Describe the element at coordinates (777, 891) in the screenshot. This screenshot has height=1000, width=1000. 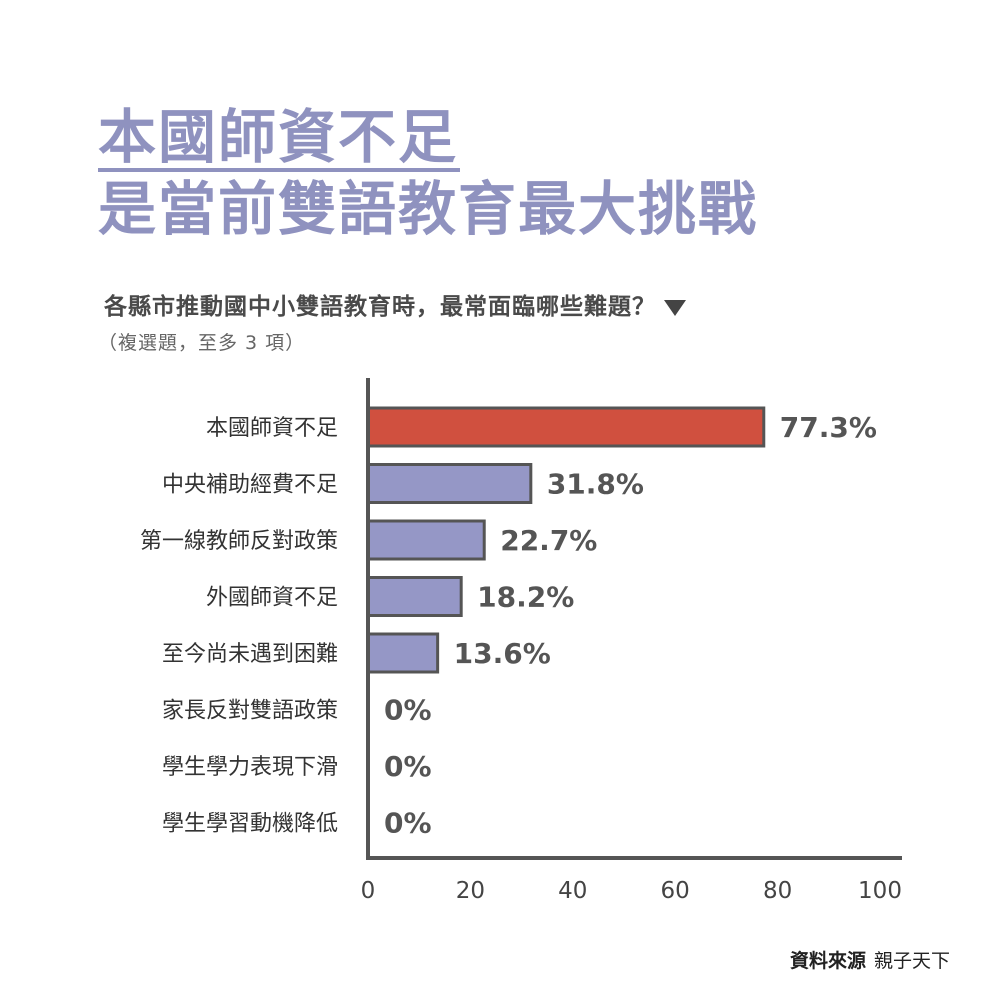
I see `x-tick-label-4: 80` at that location.